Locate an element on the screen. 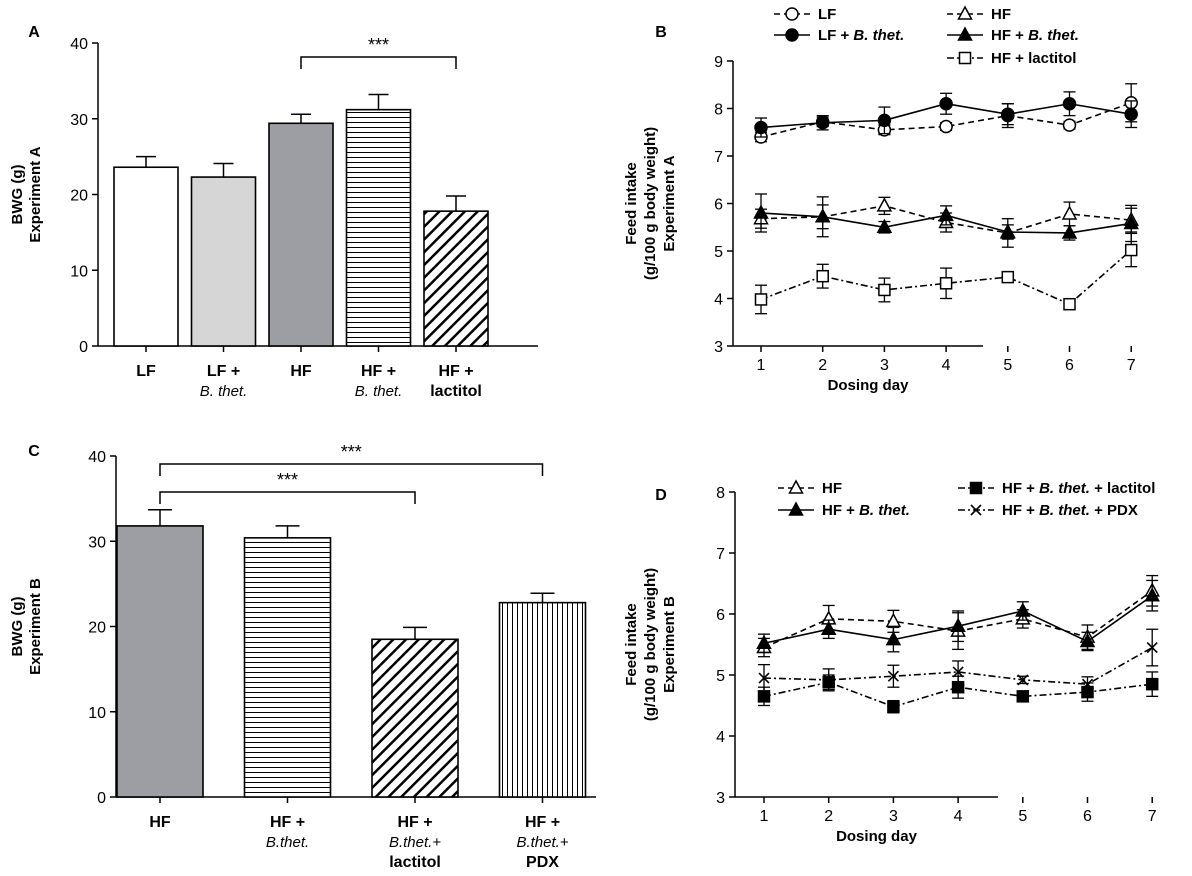 Image resolution: width=1192 pixels, height=876 pixels. panel-d-xtick-label: 1 is located at coordinates (764, 816).